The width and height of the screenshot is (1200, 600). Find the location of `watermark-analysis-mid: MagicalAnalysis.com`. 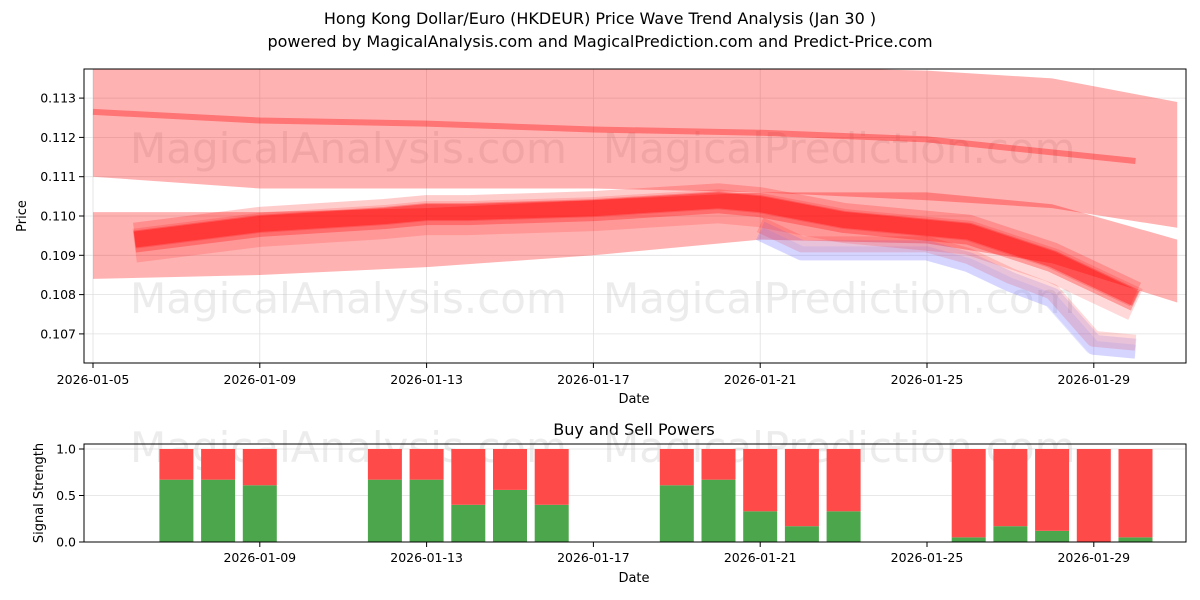

watermark-analysis-mid: MagicalAnalysis.com is located at coordinates (348, 298).